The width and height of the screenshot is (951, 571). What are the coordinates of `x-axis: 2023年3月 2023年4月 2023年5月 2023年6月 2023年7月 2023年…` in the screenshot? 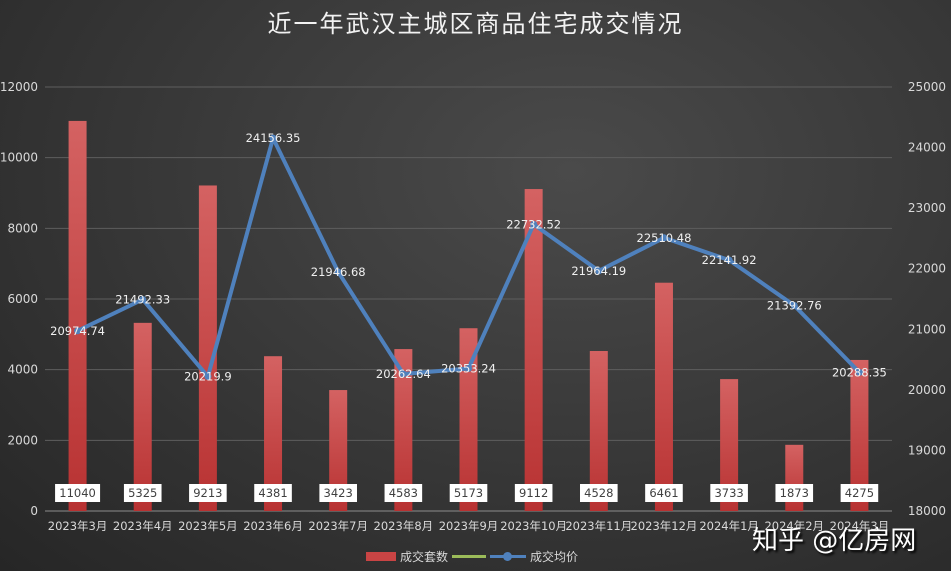 It's located at (468, 526).